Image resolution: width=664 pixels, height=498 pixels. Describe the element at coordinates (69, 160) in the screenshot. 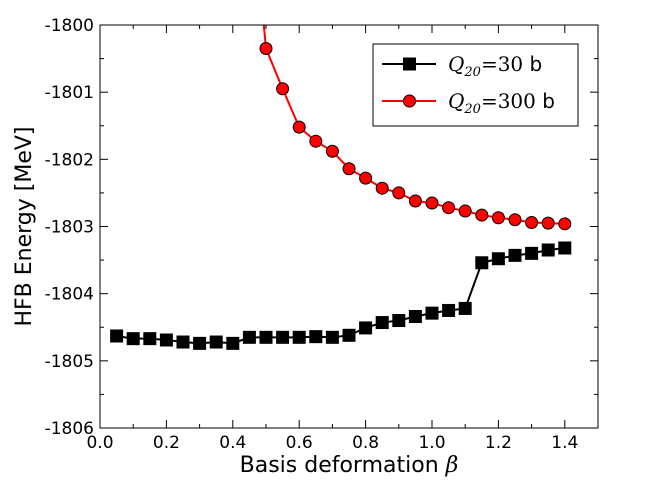

I see `y-tick-label: -1802` at that location.